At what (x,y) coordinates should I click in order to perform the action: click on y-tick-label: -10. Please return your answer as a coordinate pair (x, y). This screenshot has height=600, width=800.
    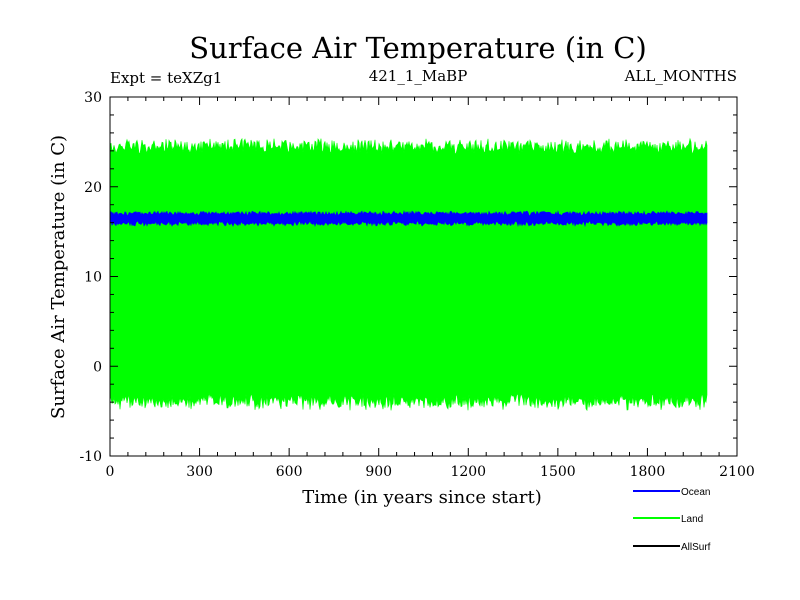
    Looking at the image, I should click on (90, 457).